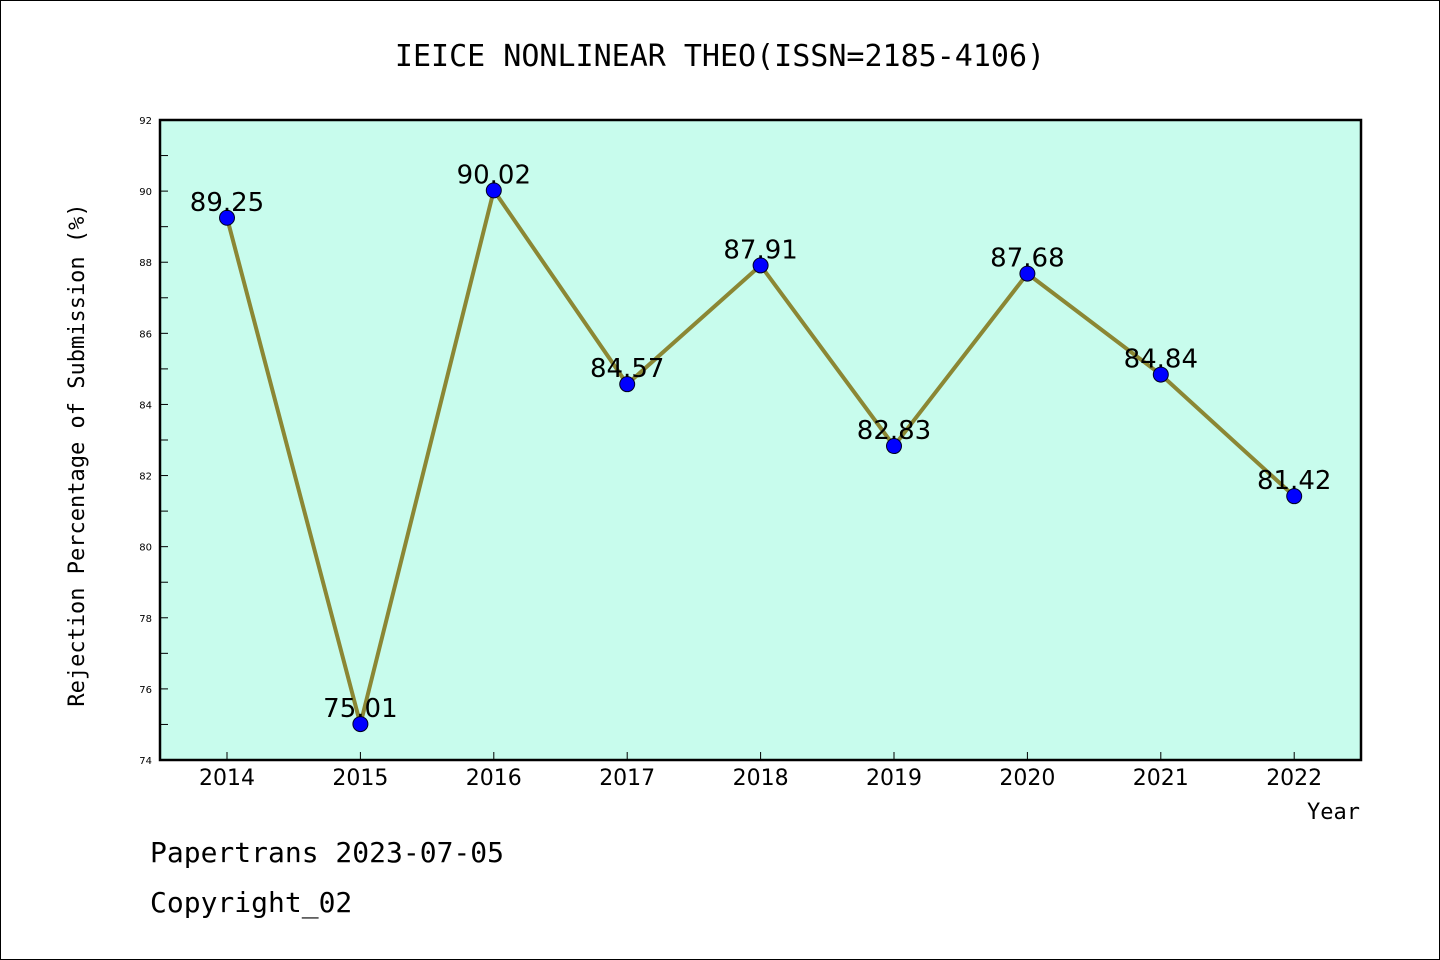  Describe the element at coordinates (77, 454) in the screenshot. I see `y-axis-label: Rejection Percentage of Submission (%)` at that location.